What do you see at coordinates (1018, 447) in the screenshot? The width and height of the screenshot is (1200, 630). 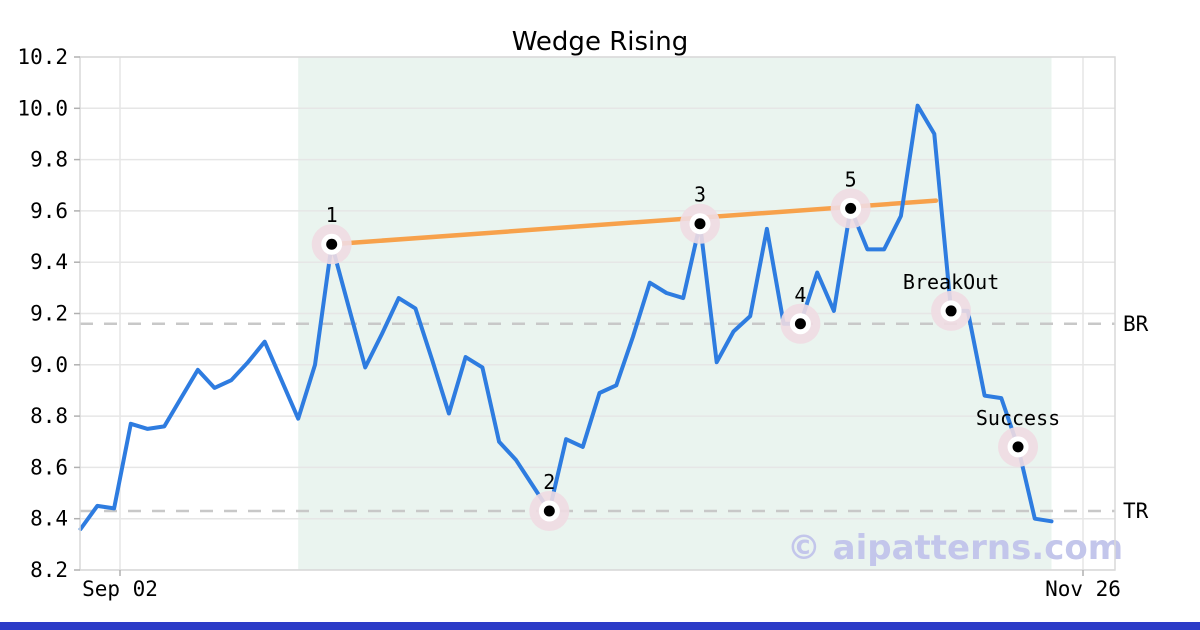 I see `point-marker-success` at bounding box center [1018, 447].